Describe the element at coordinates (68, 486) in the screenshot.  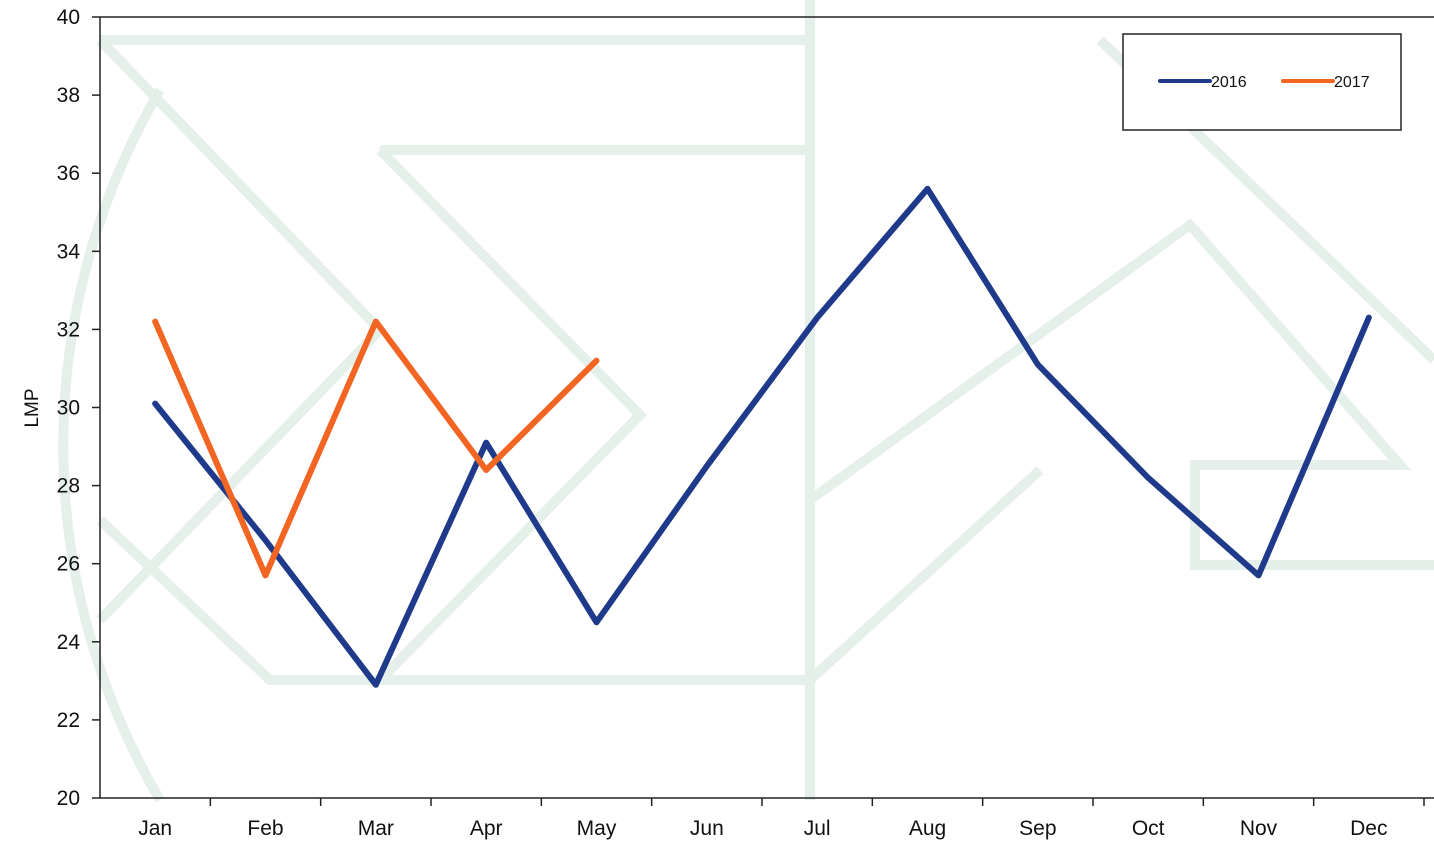
I see `y-tick-label: 28` at that location.